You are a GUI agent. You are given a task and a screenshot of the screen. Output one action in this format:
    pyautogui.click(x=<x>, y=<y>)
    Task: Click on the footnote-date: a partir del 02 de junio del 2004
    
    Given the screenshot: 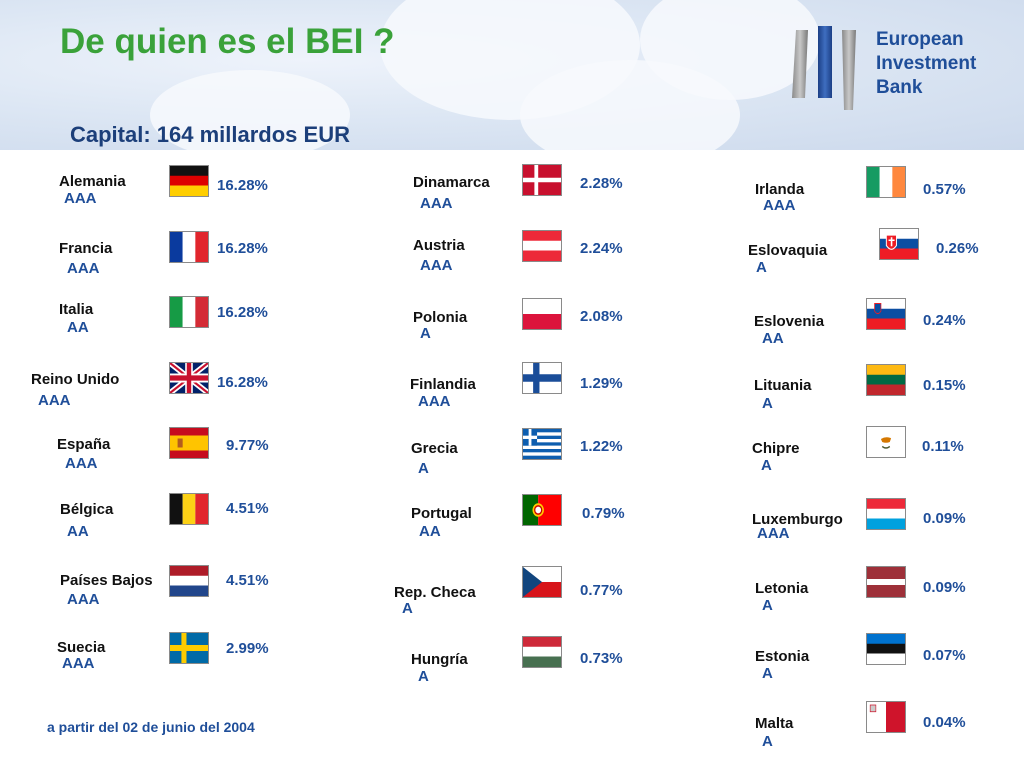 What is the action you would take?
    pyautogui.click(x=151, y=727)
    